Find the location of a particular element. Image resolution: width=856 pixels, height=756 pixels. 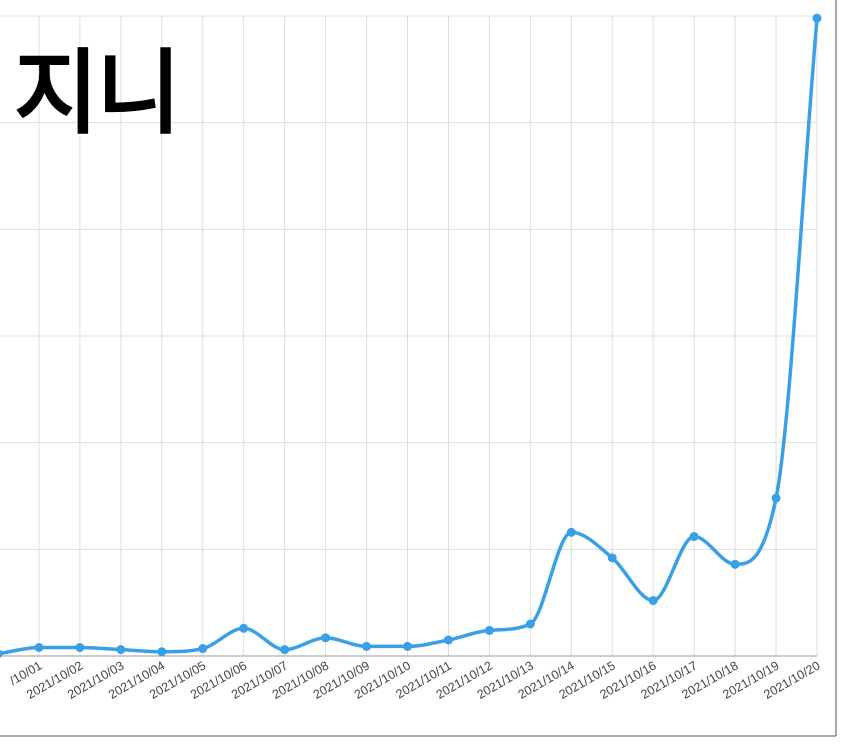

chart-title: 지니 is located at coordinates (97, 93).